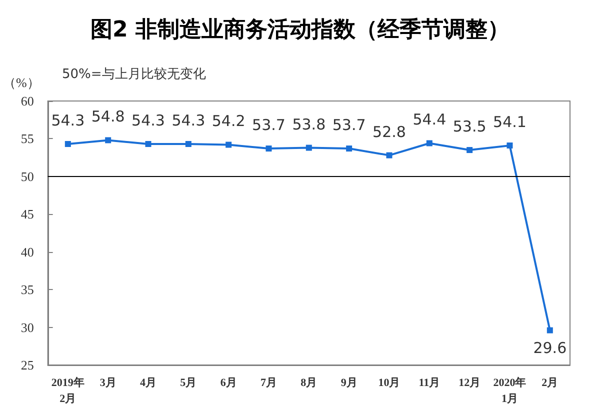  I want to click on x-tick-label: 7月, so click(268, 383).